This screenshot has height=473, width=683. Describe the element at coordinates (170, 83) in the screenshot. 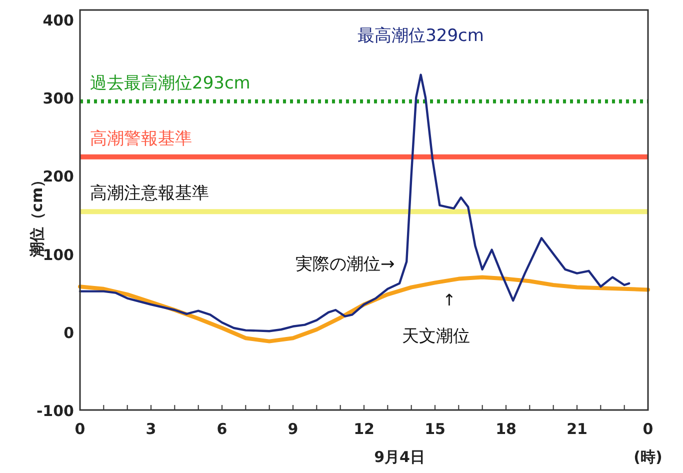

I see `ref-line-label: 過去最高潮位293cm` at that location.